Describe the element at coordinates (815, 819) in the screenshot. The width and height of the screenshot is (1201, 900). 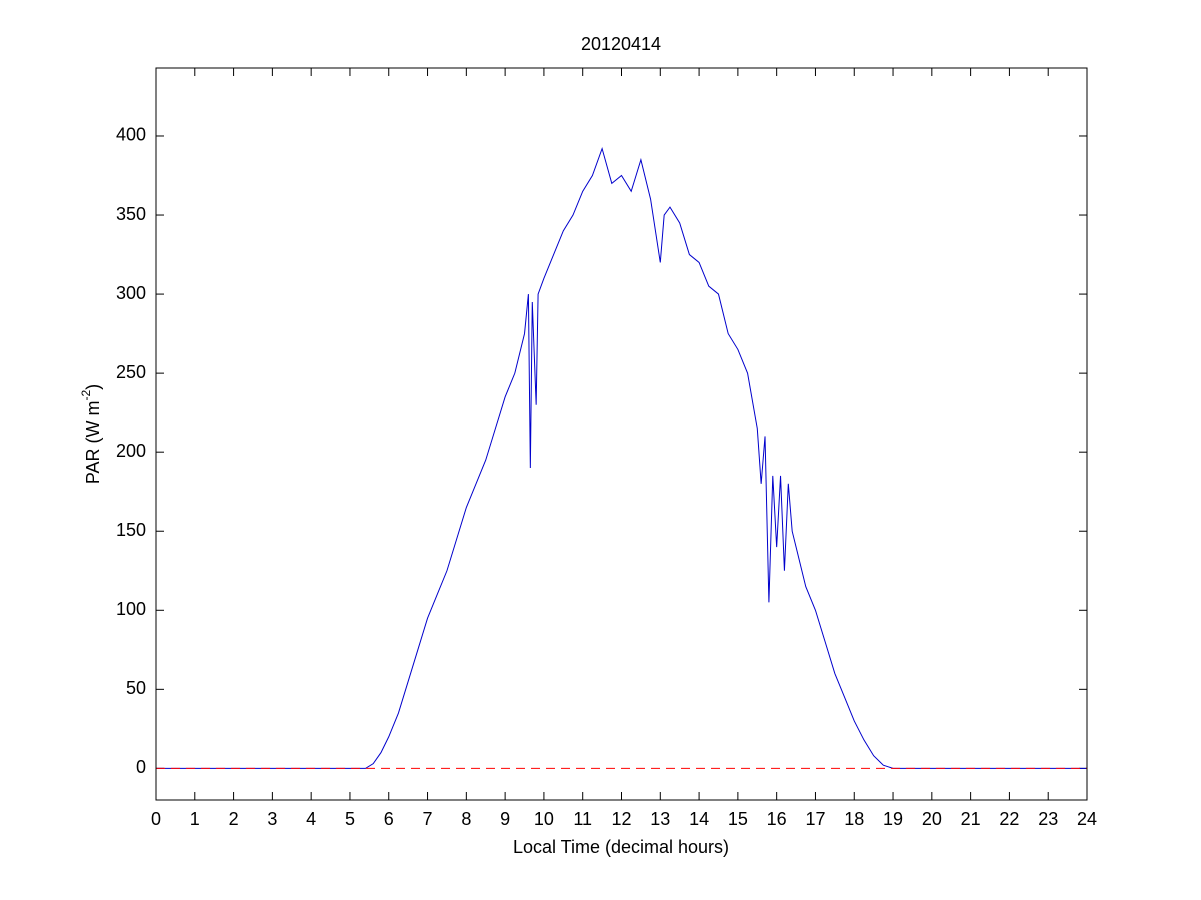
I see `x-tick-label: 17` at that location.